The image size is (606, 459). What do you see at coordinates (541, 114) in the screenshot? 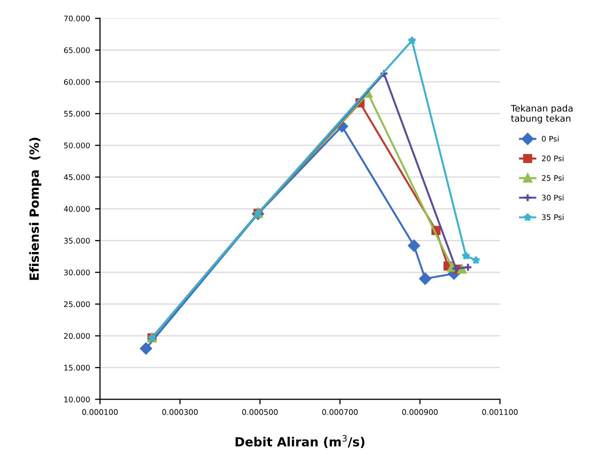
I see `legend-title: Tekanan pada tabung tekan` at bounding box center [541, 114].